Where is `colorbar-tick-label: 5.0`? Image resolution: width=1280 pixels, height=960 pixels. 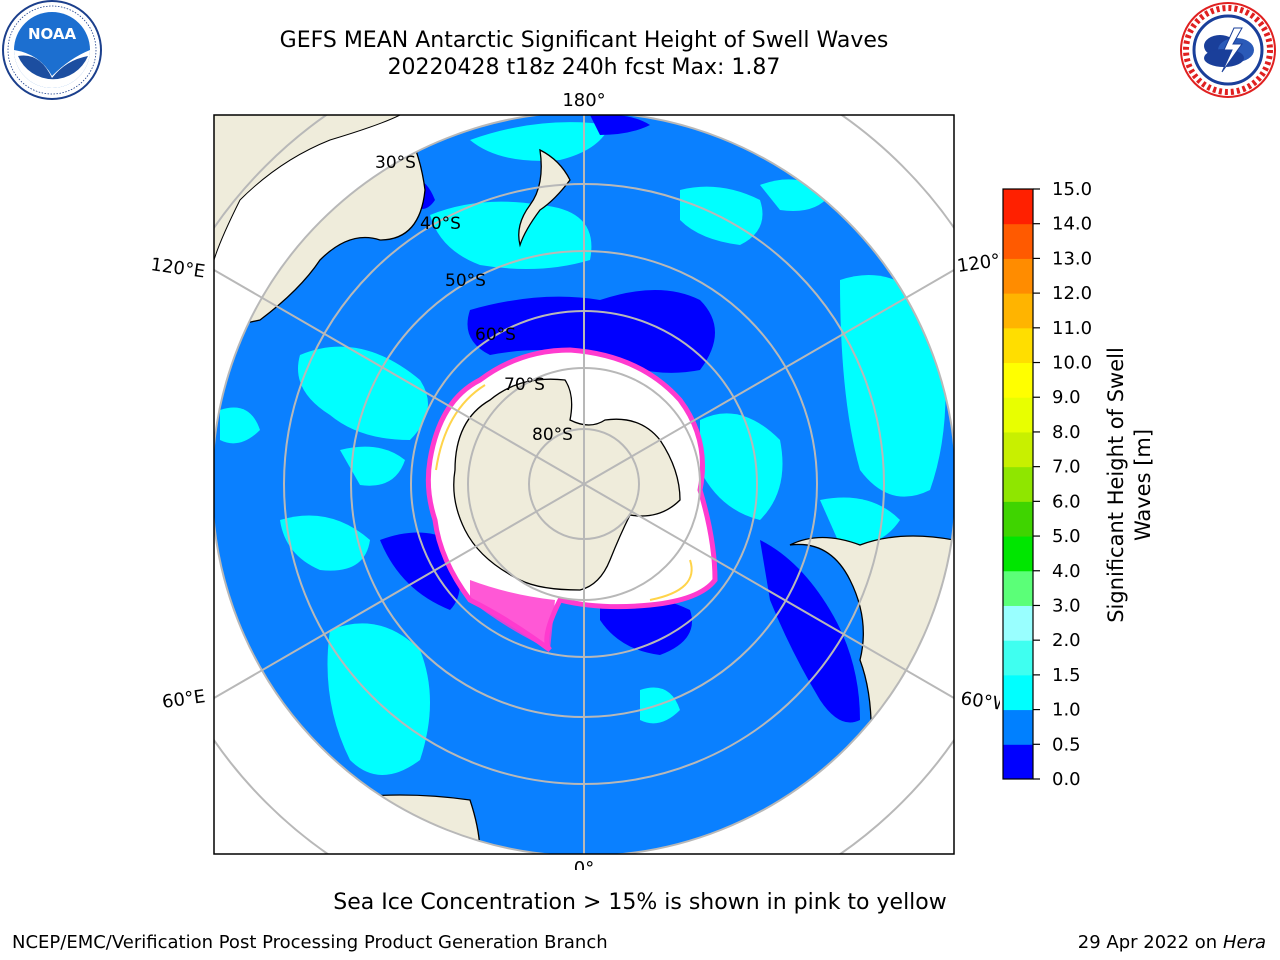
colorbar-tick-label: 5.0 is located at coordinates (1066, 536).